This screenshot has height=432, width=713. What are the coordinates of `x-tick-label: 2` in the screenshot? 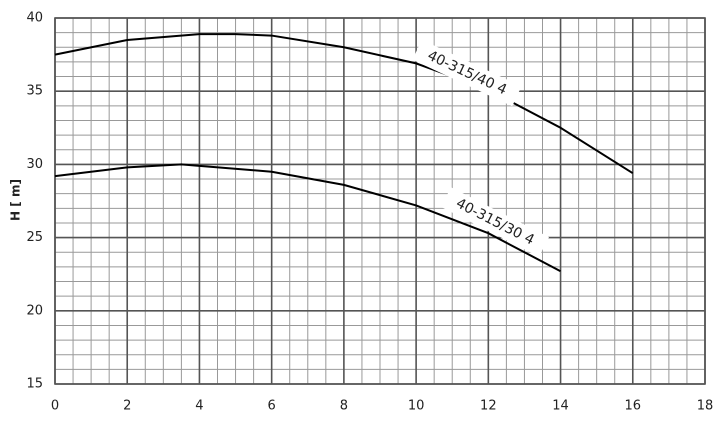 It's located at (127, 406).